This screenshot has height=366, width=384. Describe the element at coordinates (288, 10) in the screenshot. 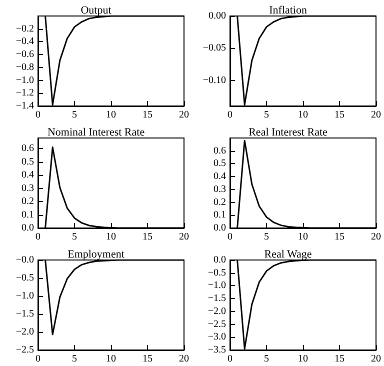

I see `chart-title: Inflation` at that location.